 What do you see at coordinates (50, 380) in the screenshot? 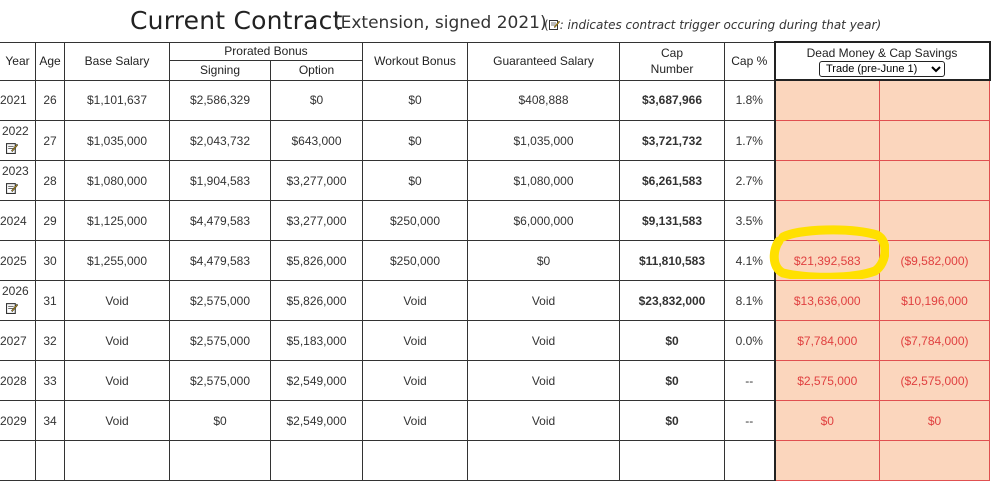
I see `age-cell: 33` at bounding box center [50, 380].